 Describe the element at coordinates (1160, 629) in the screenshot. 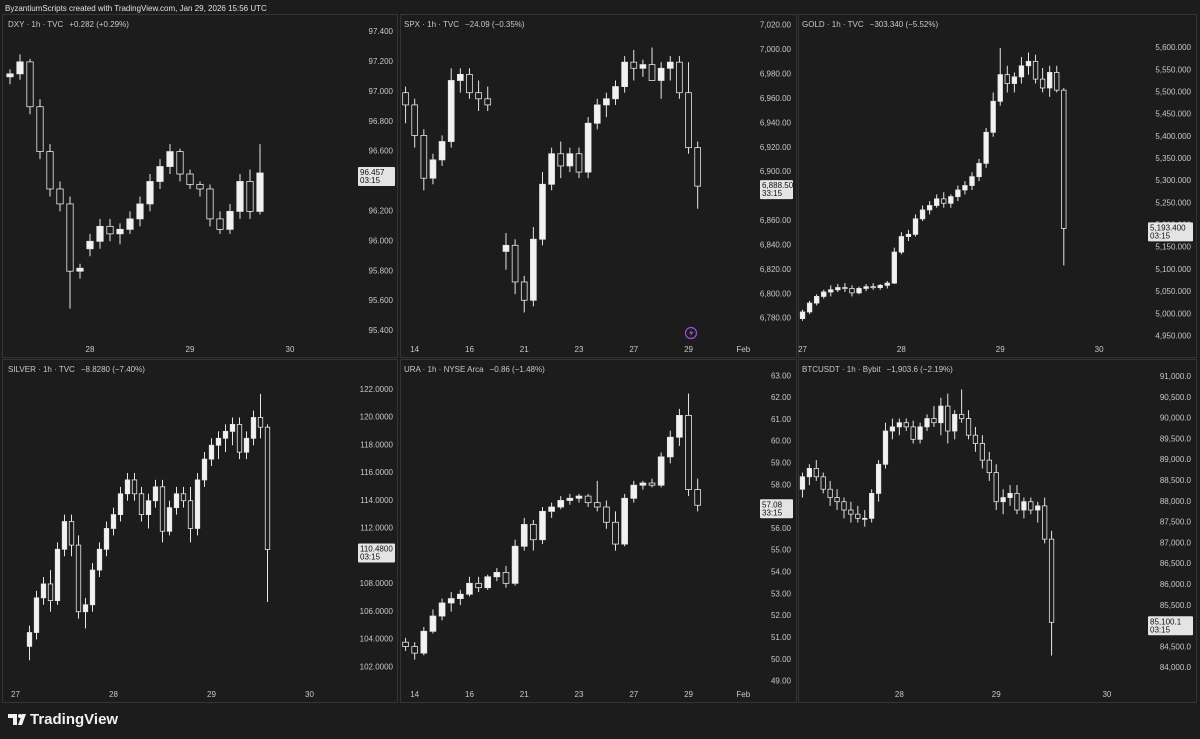

I see `countdown: 03:15` at that location.